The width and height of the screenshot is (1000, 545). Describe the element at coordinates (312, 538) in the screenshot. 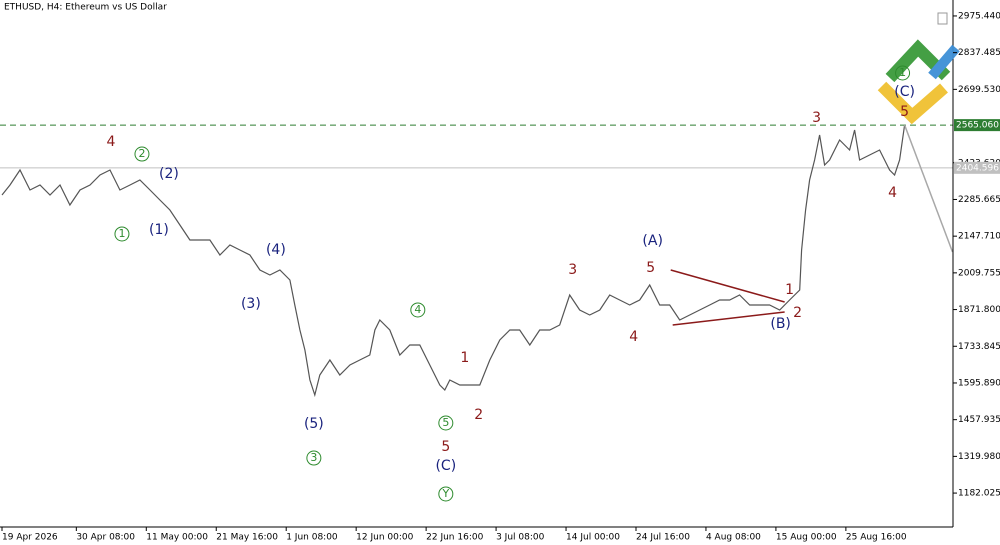

I see `x-tick-label: 1 Jun 08:00` at that location.